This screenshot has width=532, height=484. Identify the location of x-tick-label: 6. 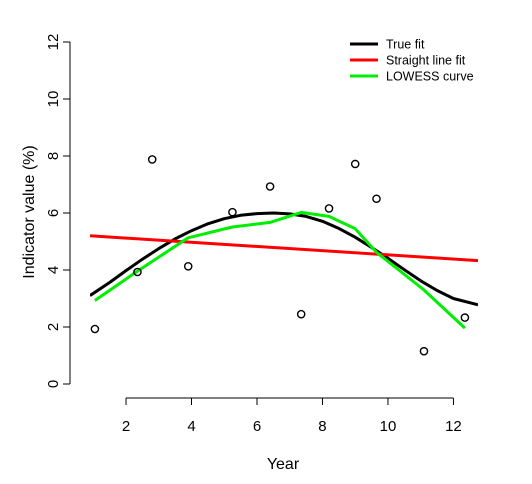
(257, 426).